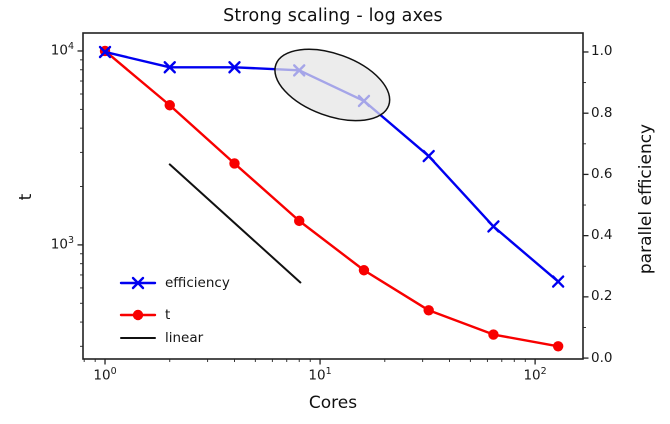 The width and height of the screenshot is (670, 424). Describe the element at coordinates (646, 199) in the screenshot. I see `y-axis-label-right: parallel efficiency` at that location.